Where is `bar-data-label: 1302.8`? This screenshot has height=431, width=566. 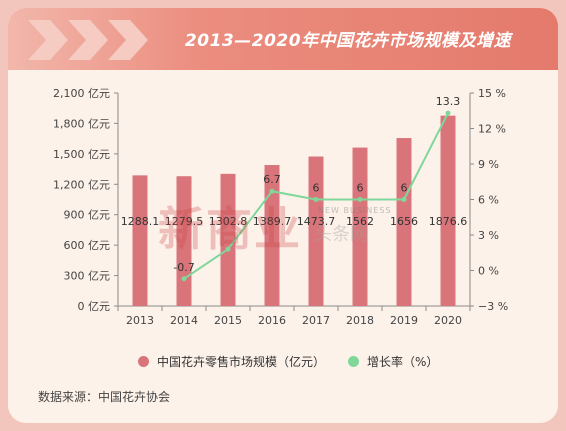
bar-data-label: 1302.8 is located at coordinates (228, 221).